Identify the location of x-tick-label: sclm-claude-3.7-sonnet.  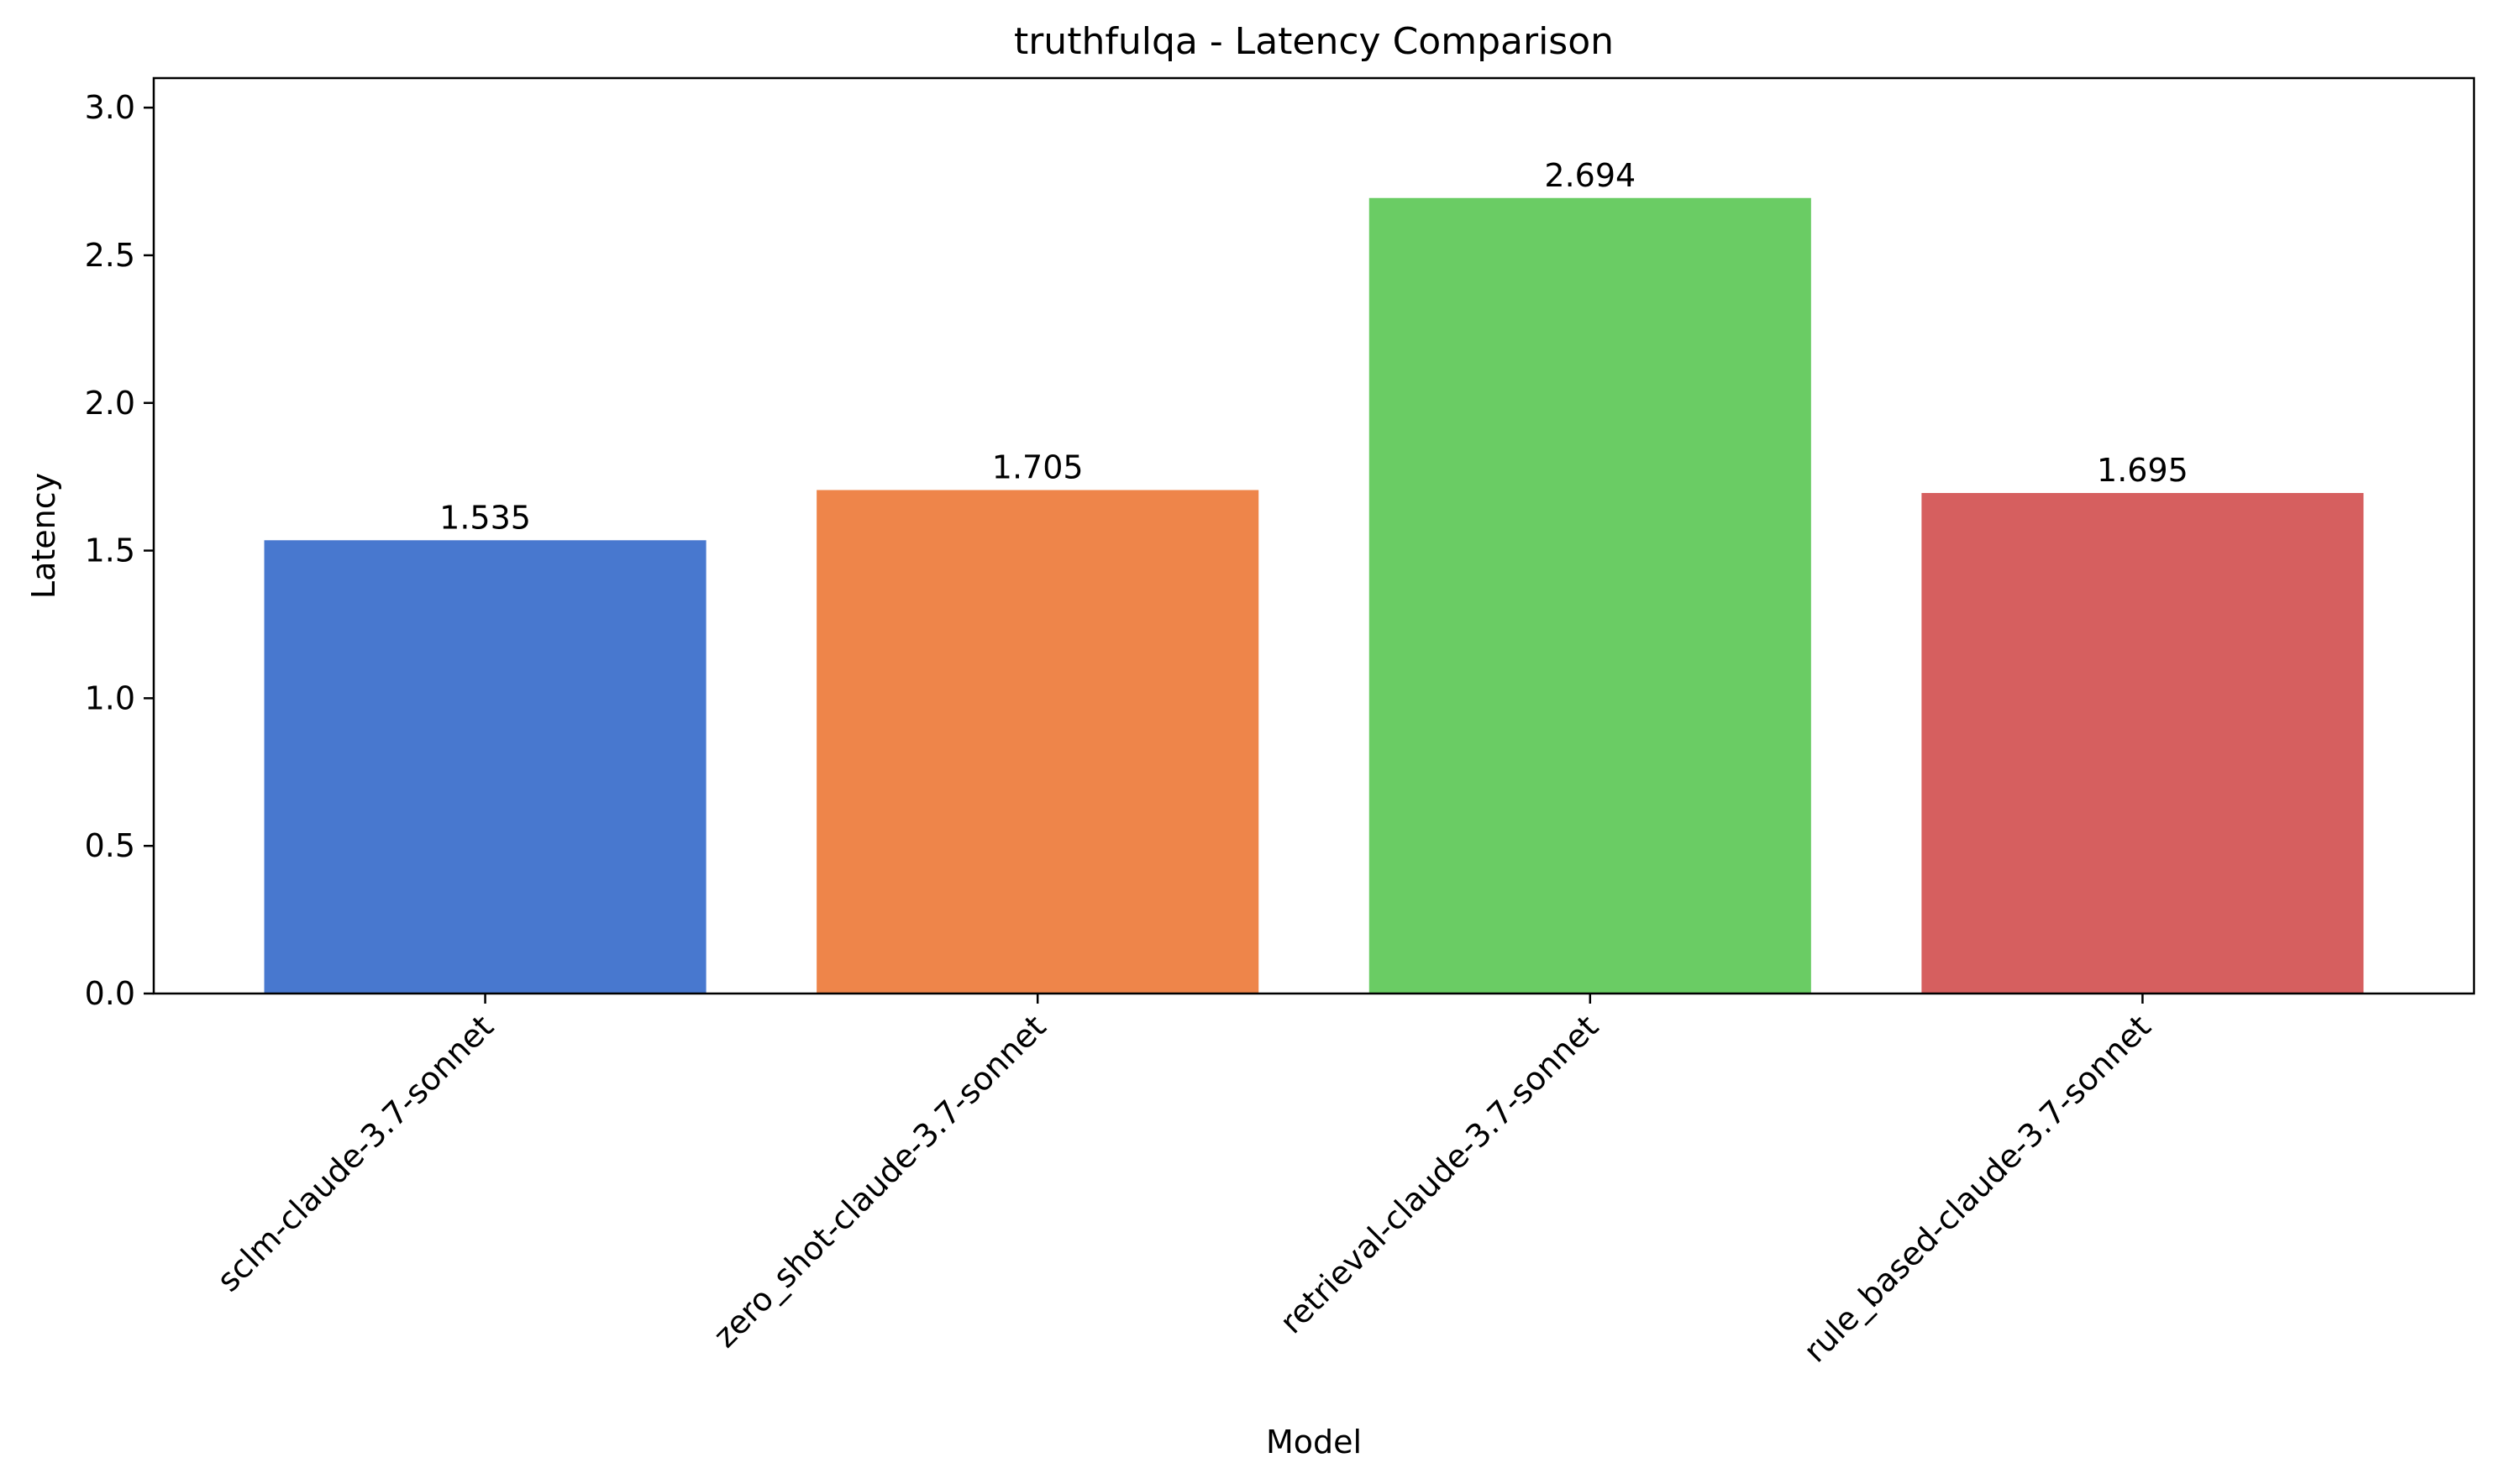
(356, 1153).